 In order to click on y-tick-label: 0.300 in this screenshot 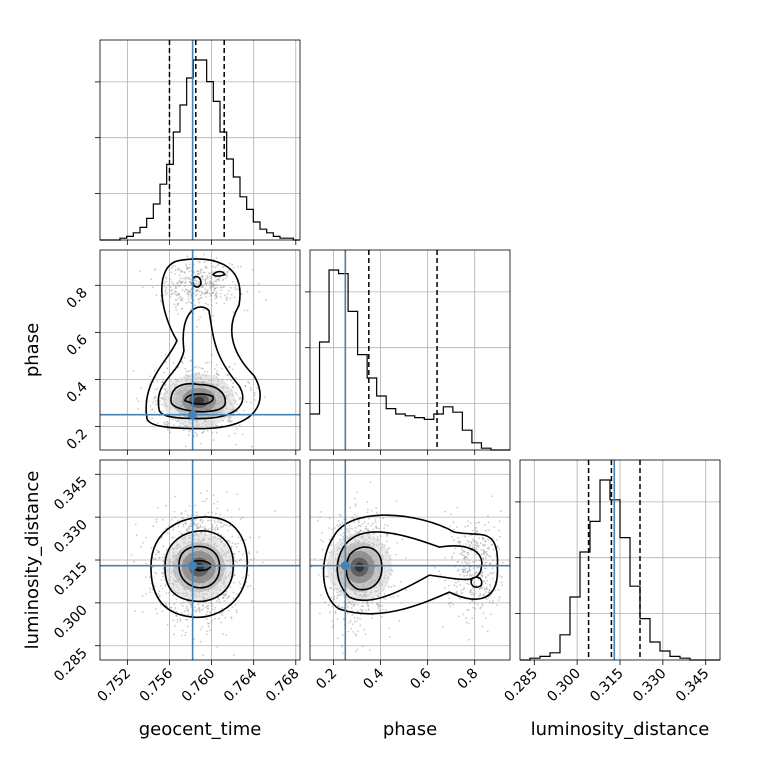, I will do `click(71, 622)`.